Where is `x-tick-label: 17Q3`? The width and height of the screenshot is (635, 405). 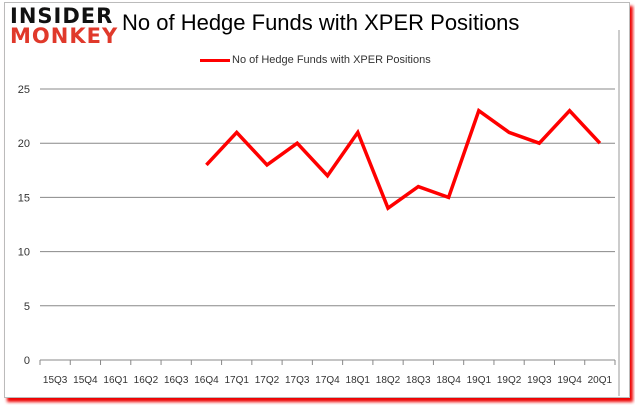
x-tick-label: 17Q3 is located at coordinates (297, 380).